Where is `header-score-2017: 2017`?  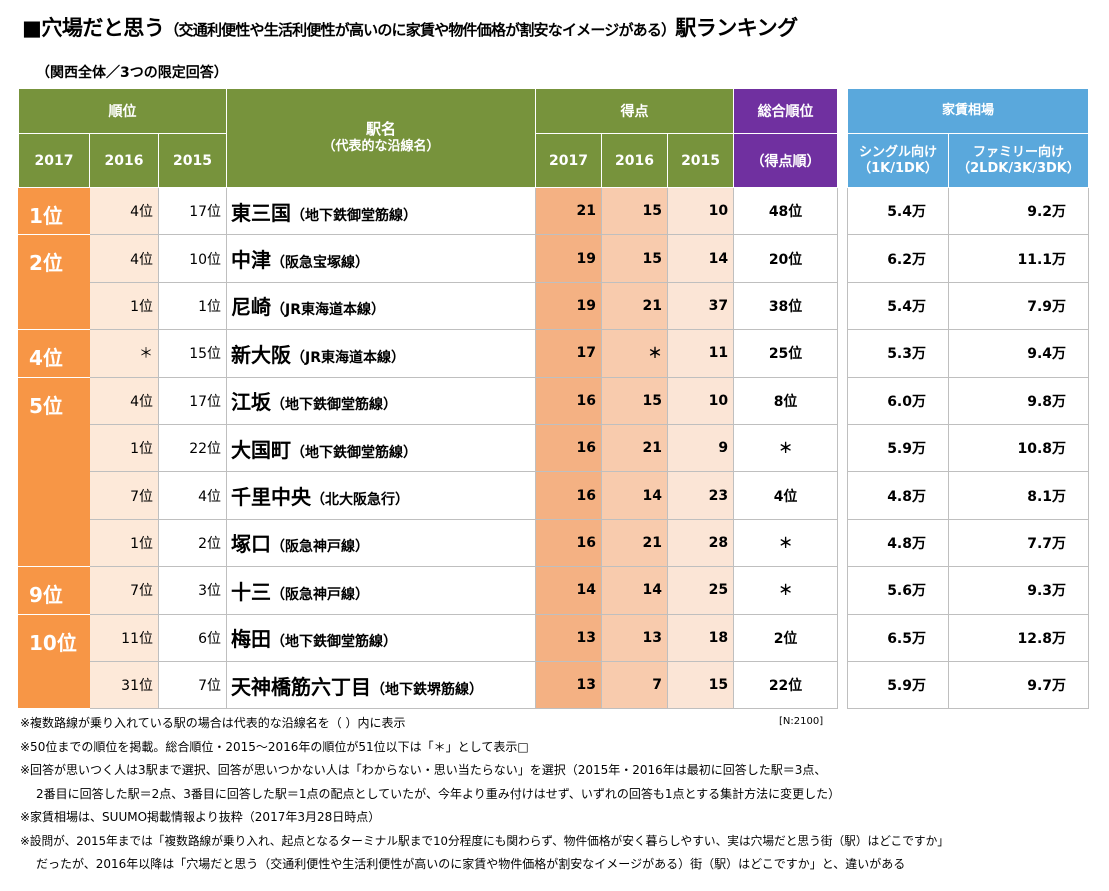 header-score-2017: 2017 is located at coordinates (569, 160).